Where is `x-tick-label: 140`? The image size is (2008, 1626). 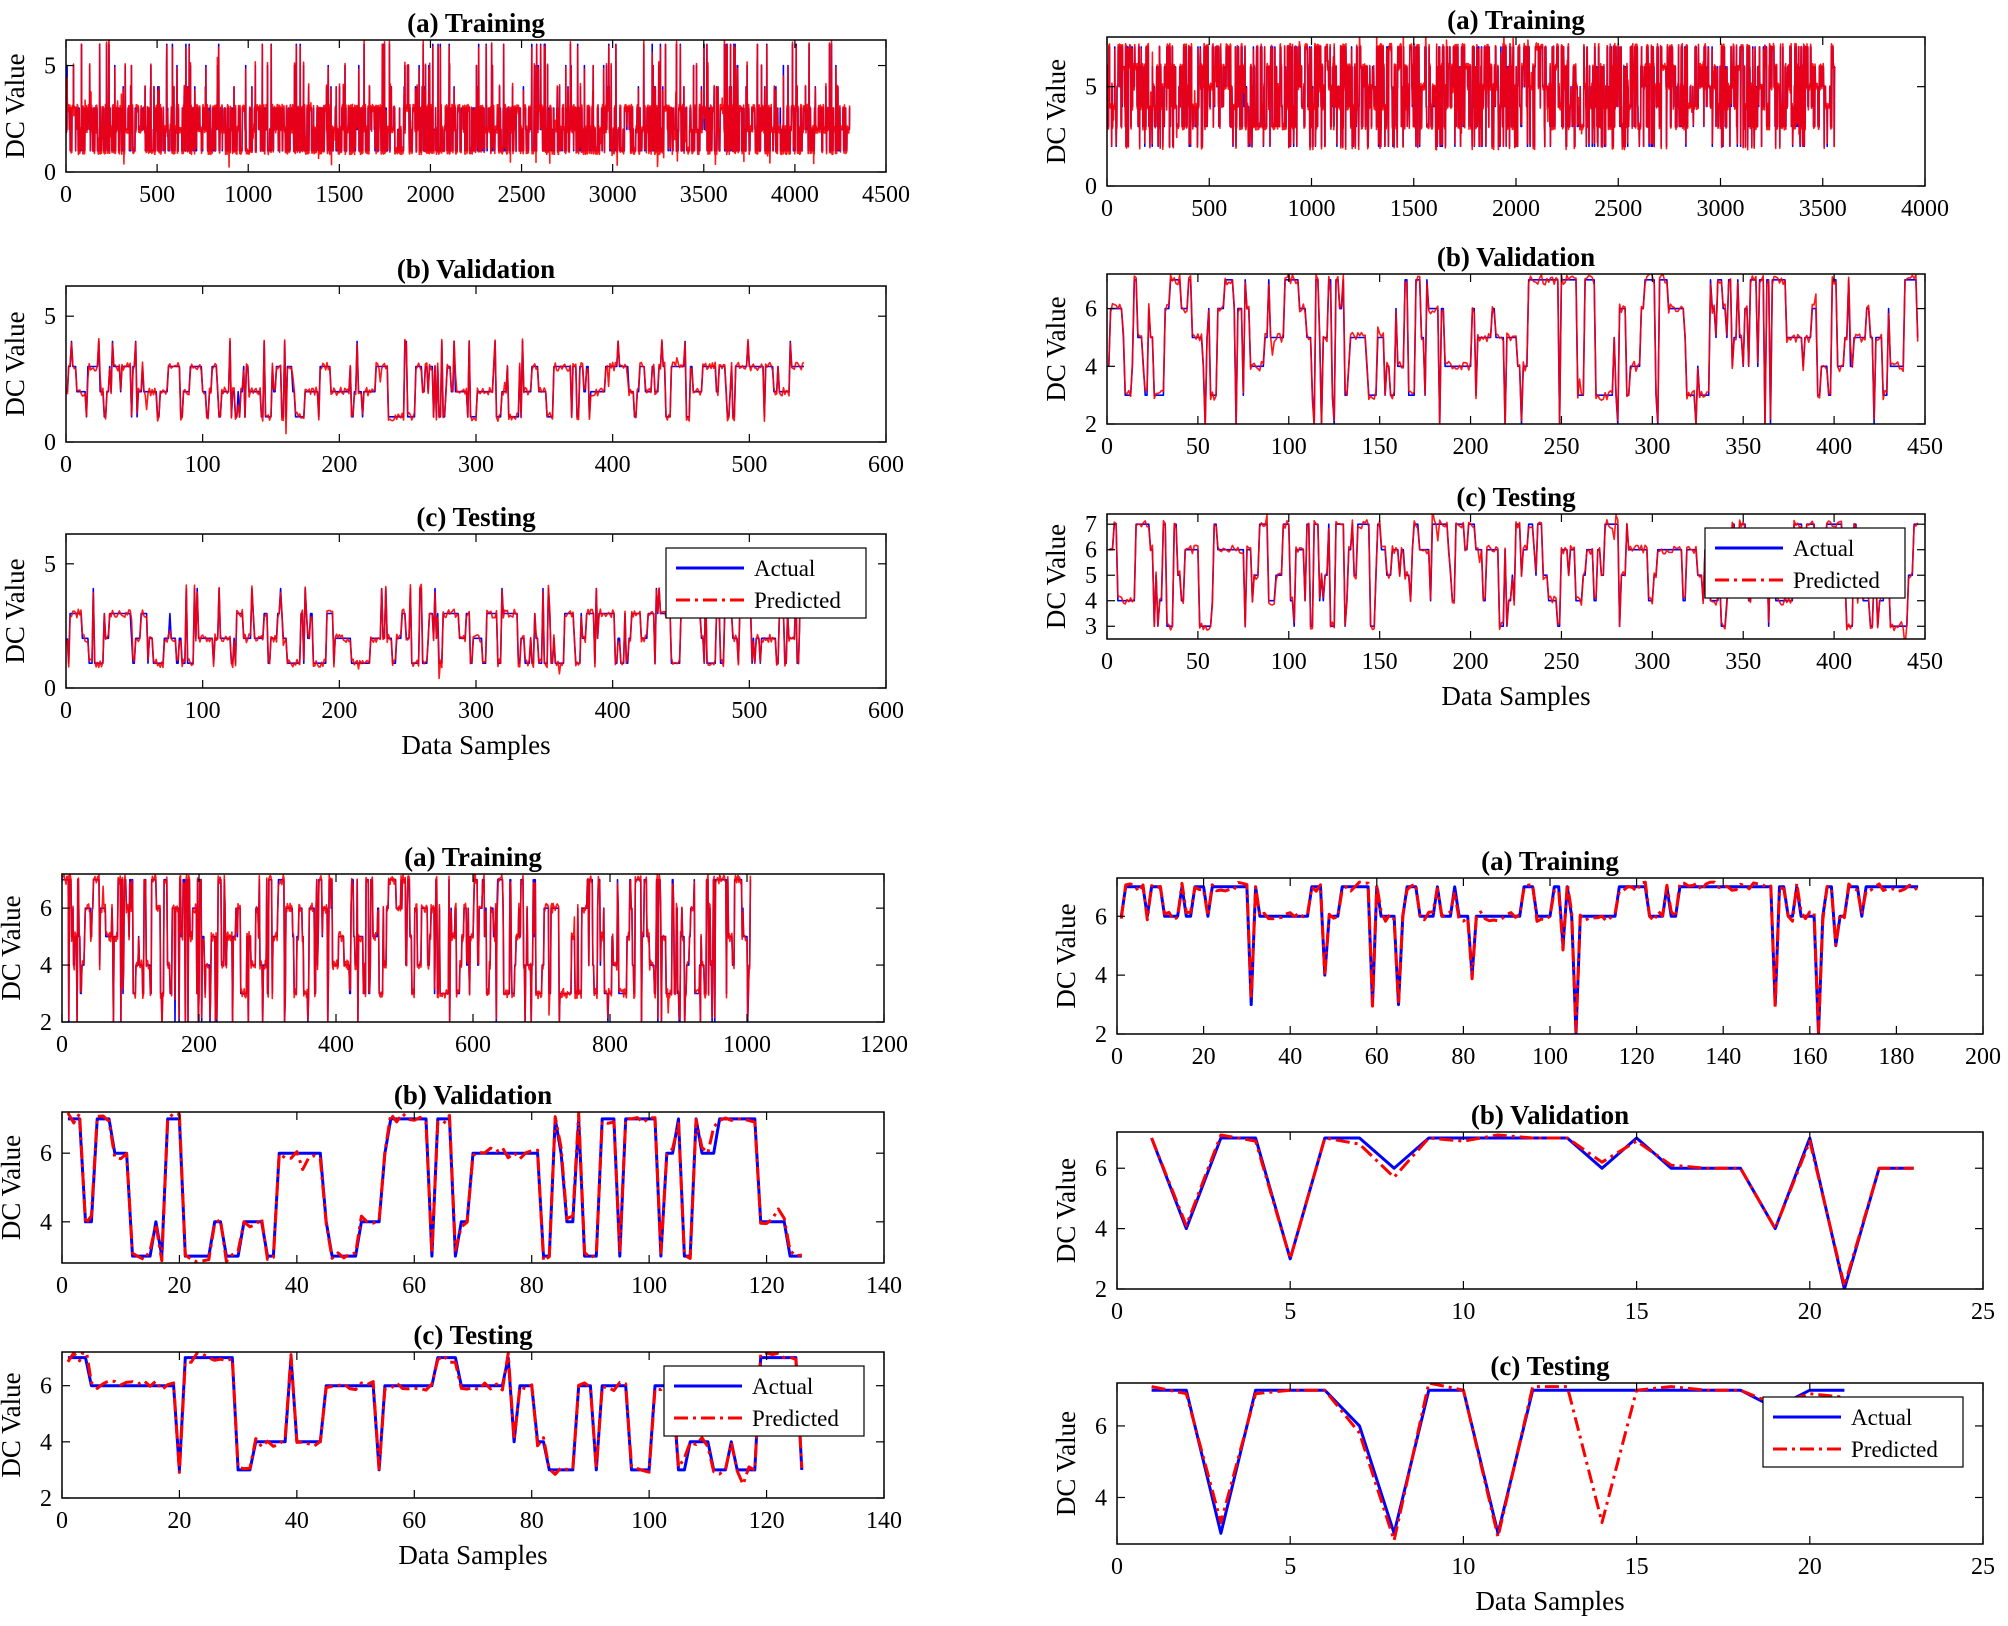
x-tick-label: 140 is located at coordinates (1723, 1057).